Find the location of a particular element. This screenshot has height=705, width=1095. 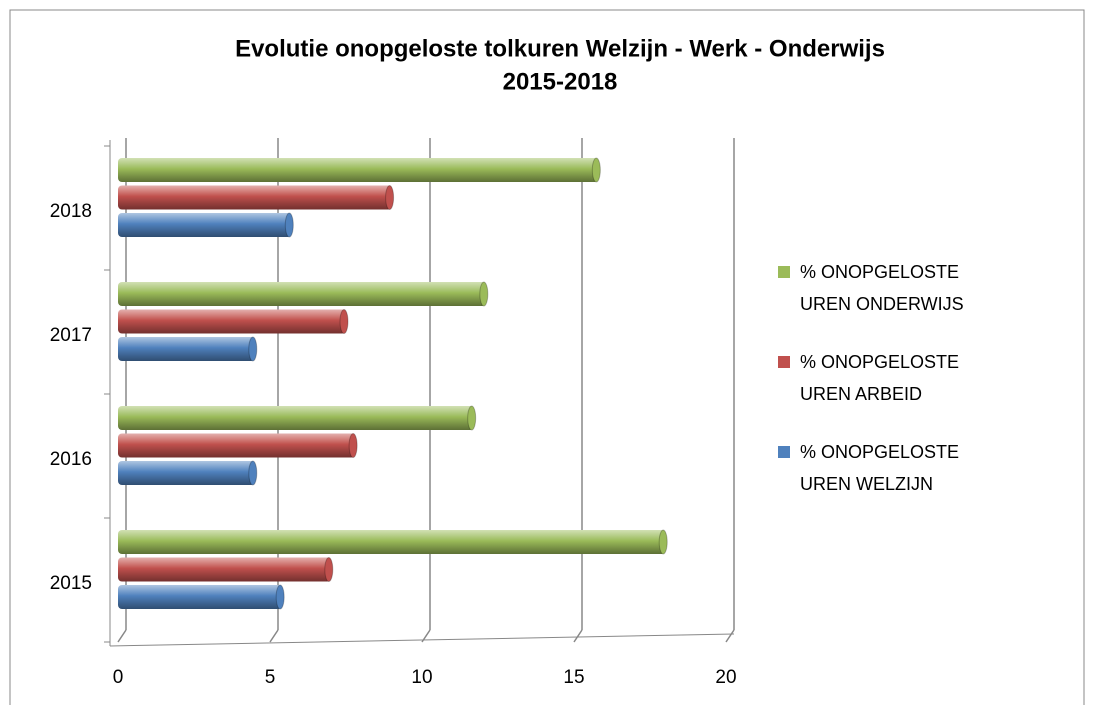

x-tick-label: 5 is located at coordinates (270, 677).